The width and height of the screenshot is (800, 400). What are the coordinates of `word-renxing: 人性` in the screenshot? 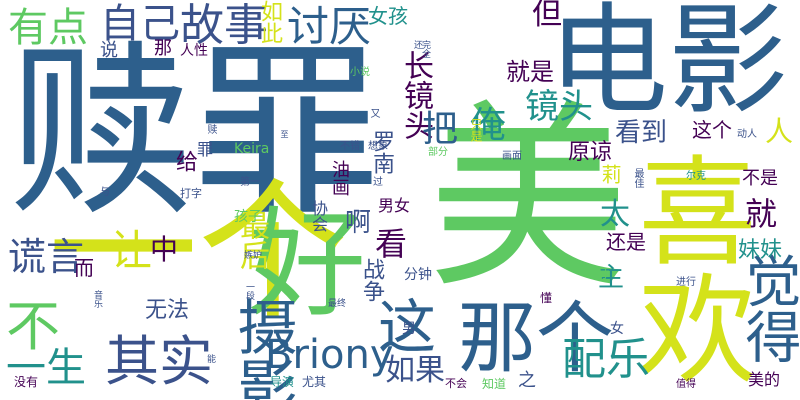 It's located at (194, 51).